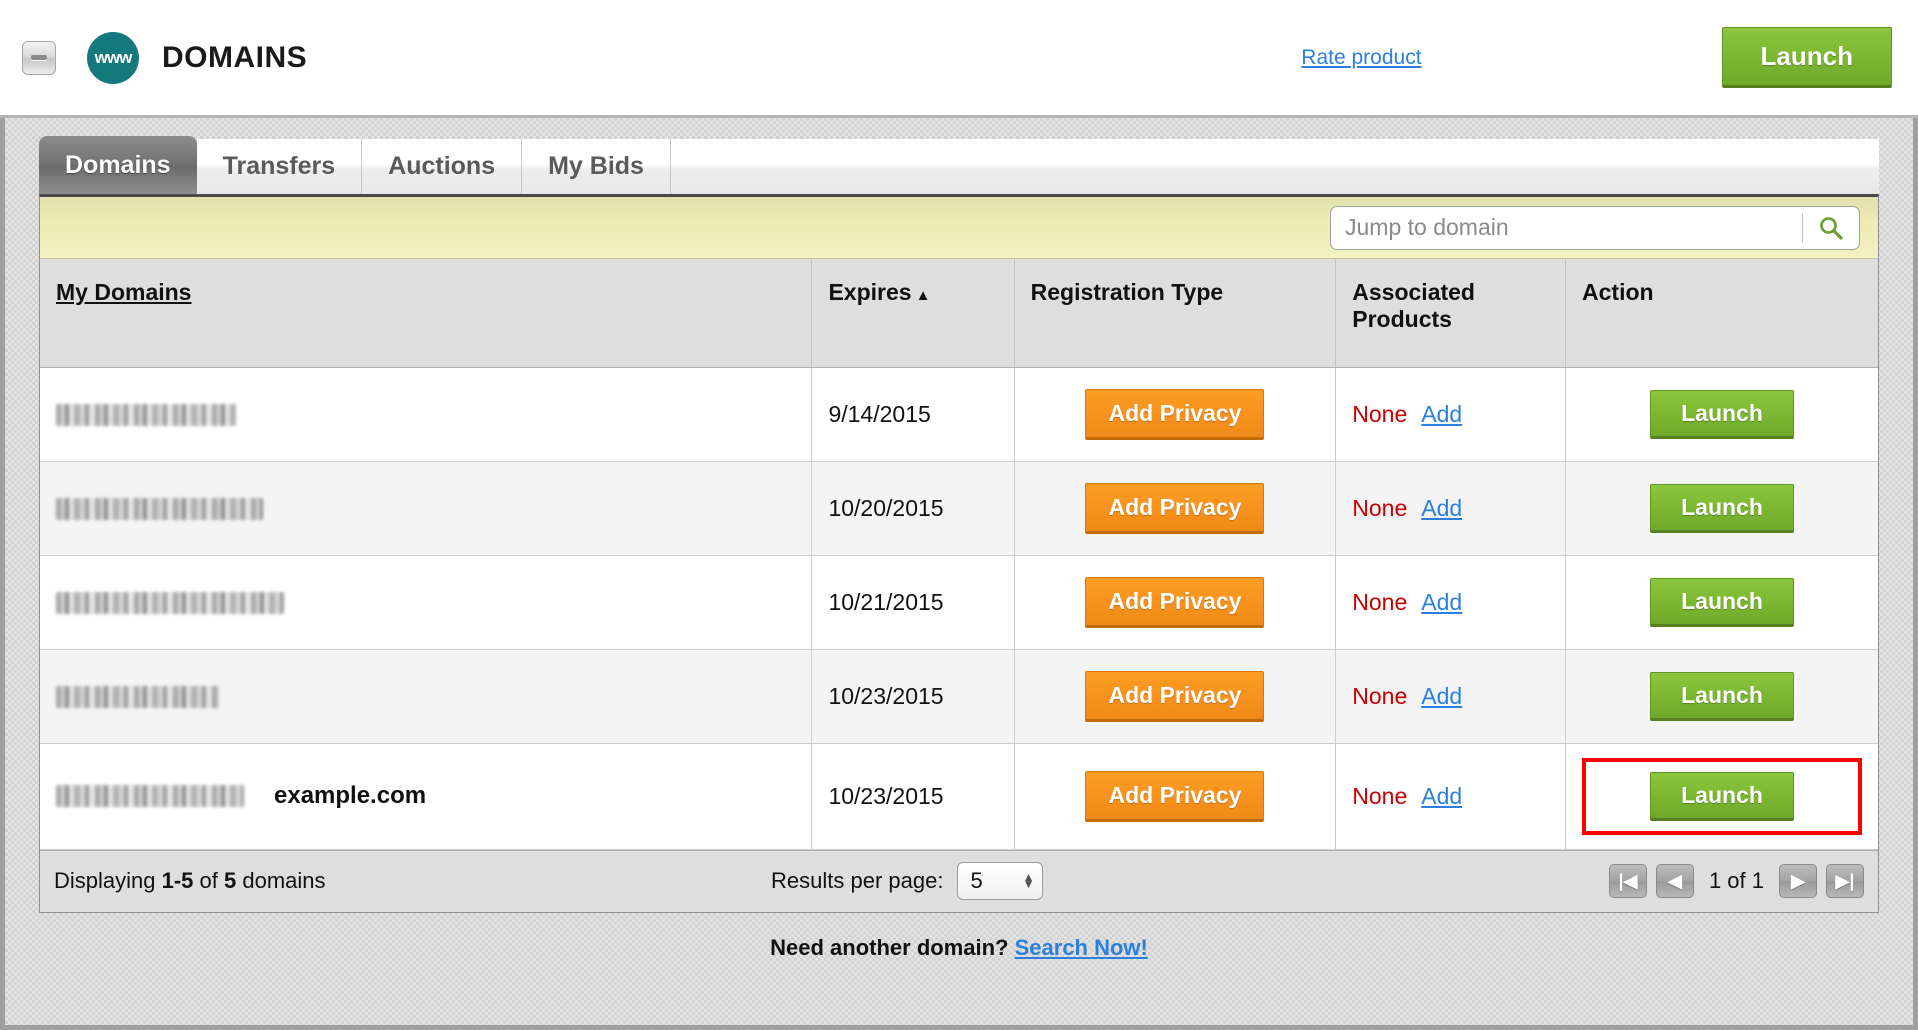 Image resolution: width=1918 pixels, height=1030 pixels. What do you see at coordinates (1566, 227) in the screenshot?
I see `search-input` at bounding box center [1566, 227].